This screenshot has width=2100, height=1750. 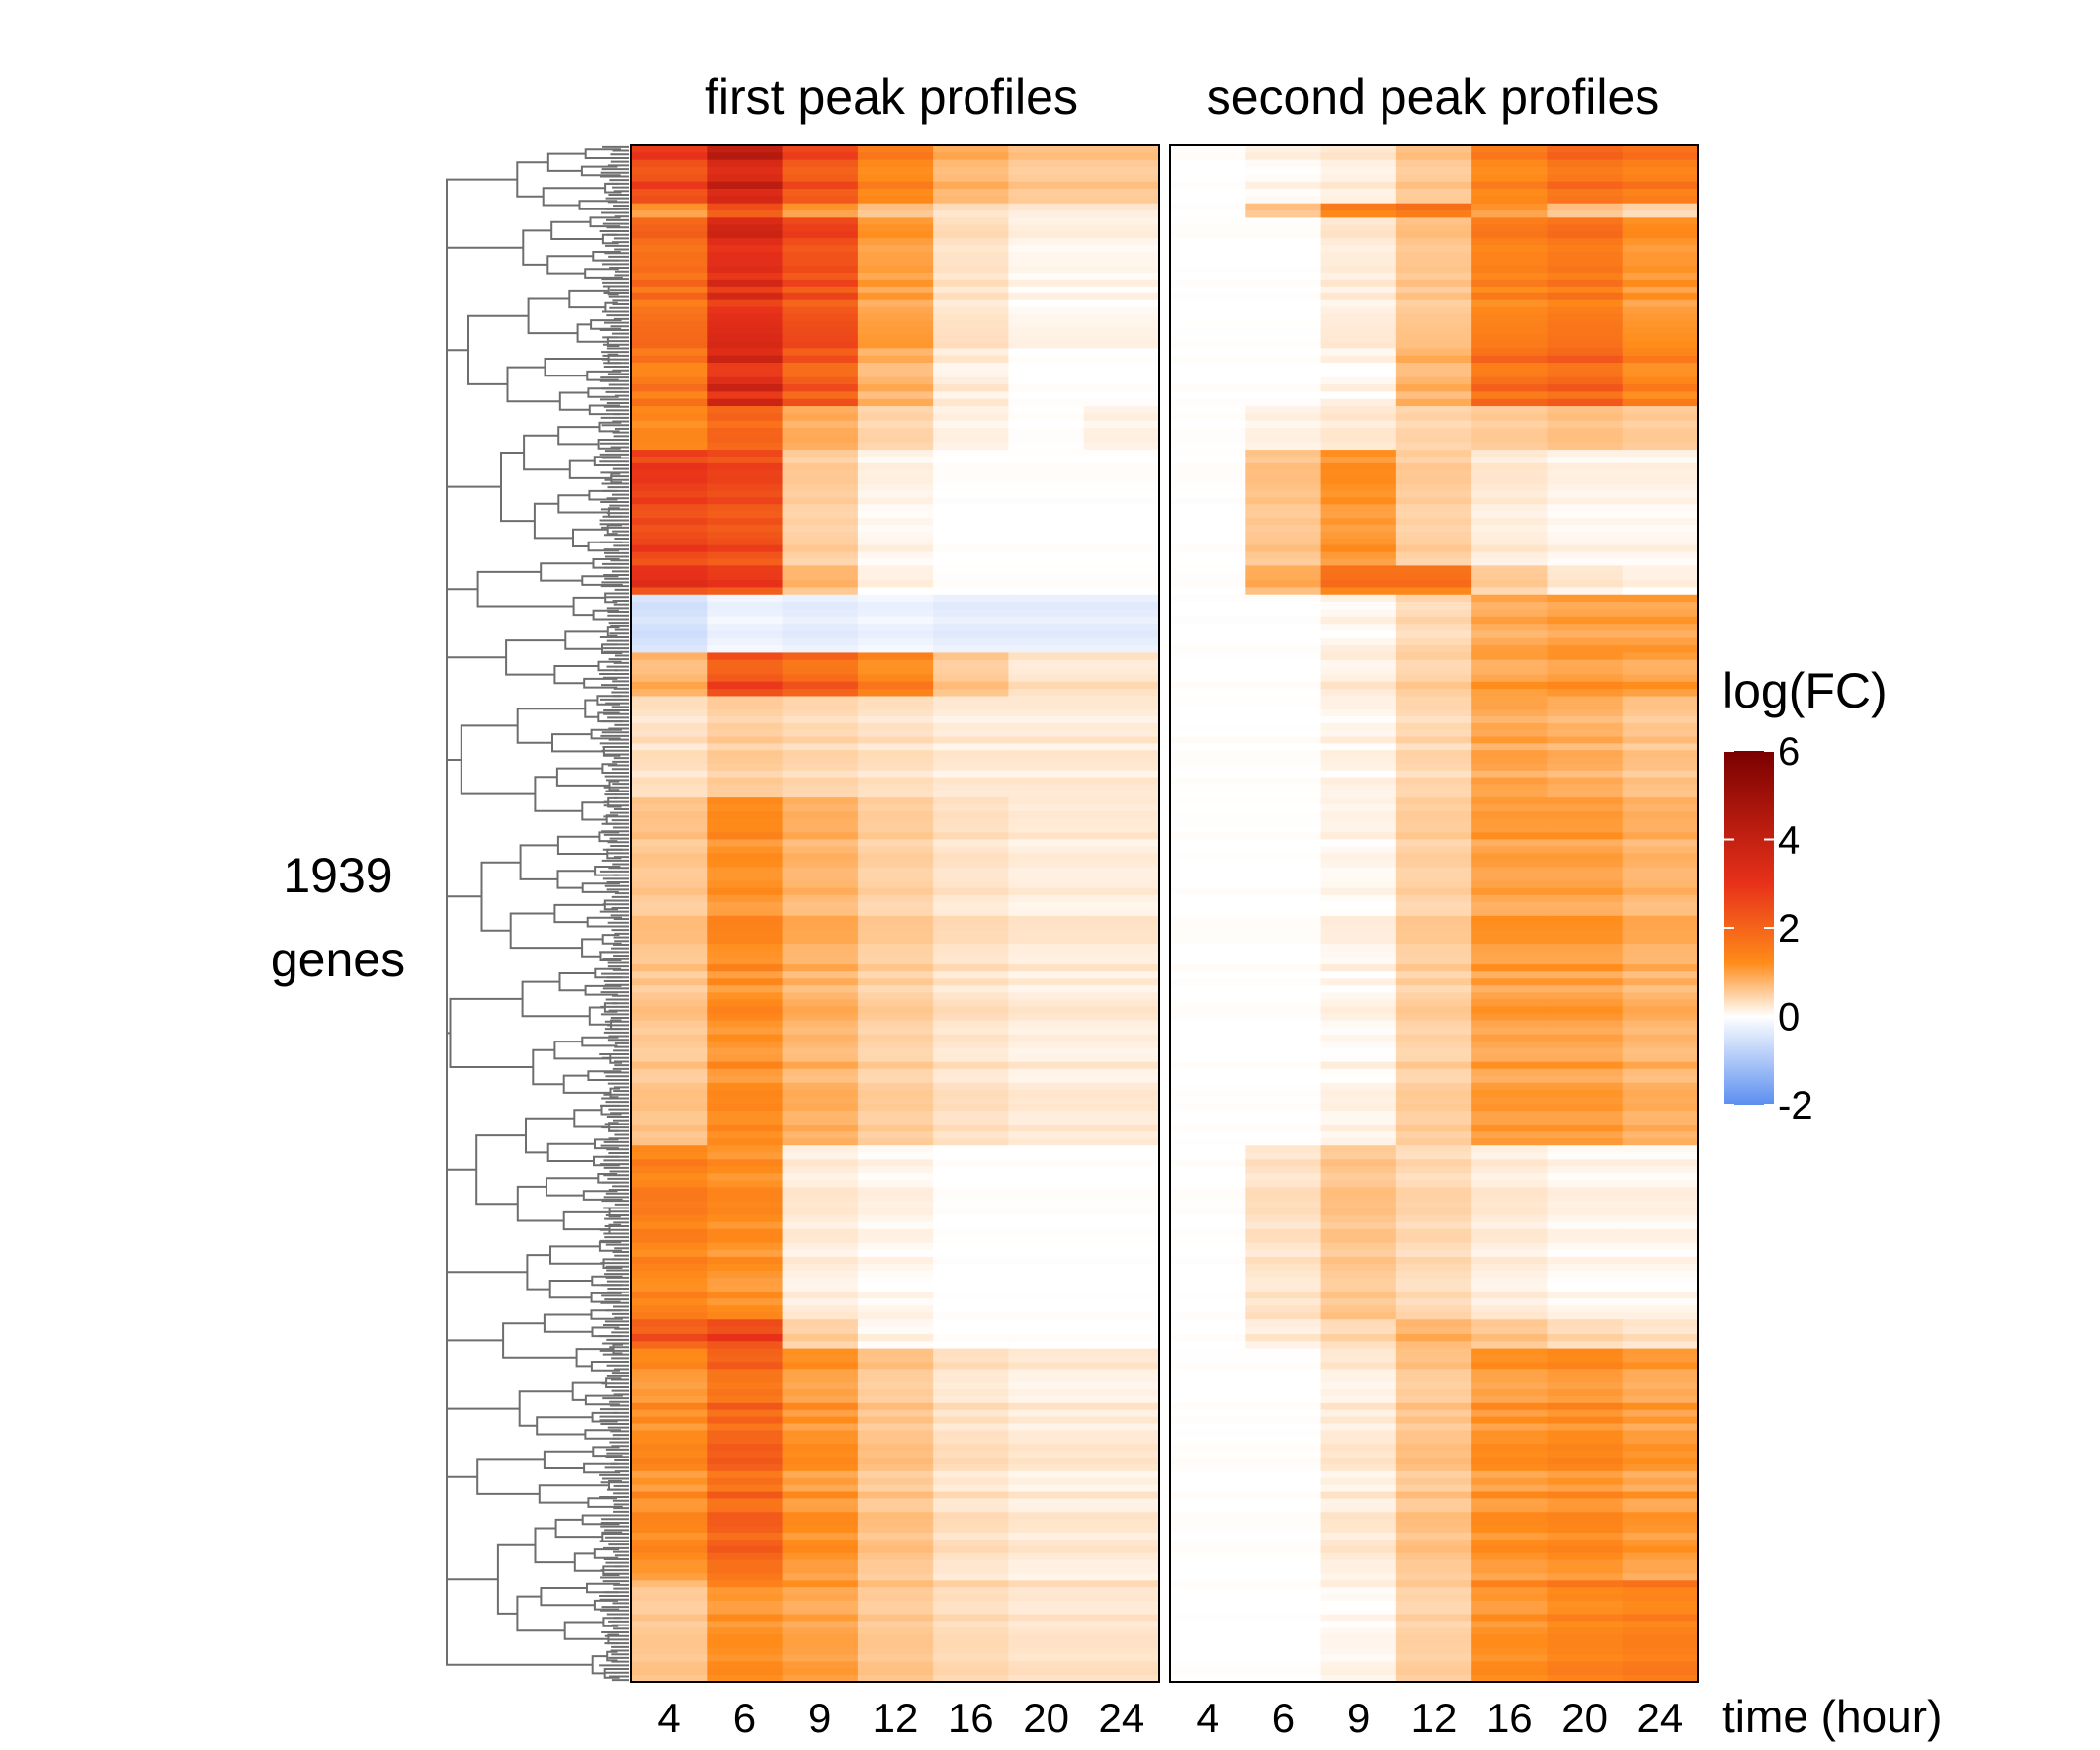 What do you see at coordinates (1434, 1718) in the screenshot?
I see `x-tick-label: 12` at bounding box center [1434, 1718].